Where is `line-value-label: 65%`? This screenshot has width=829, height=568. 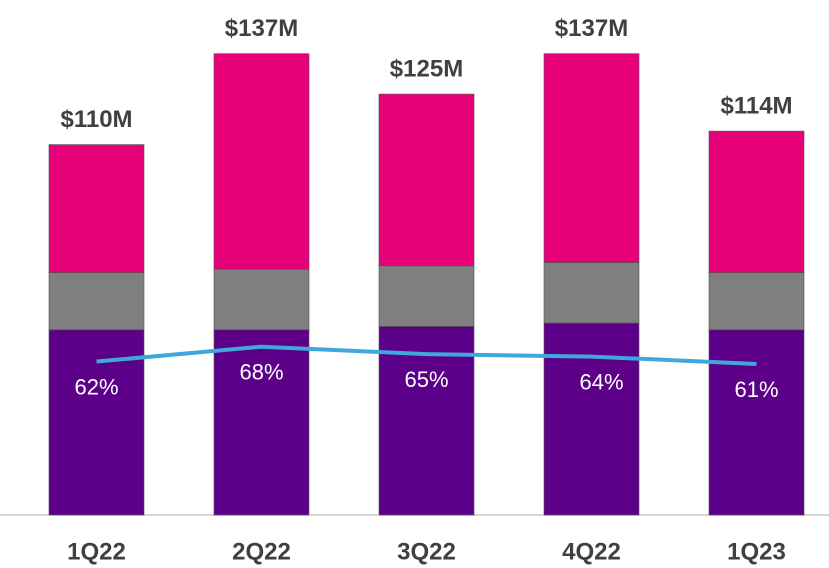 line-value-label: 65% is located at coordinates (426, 379).